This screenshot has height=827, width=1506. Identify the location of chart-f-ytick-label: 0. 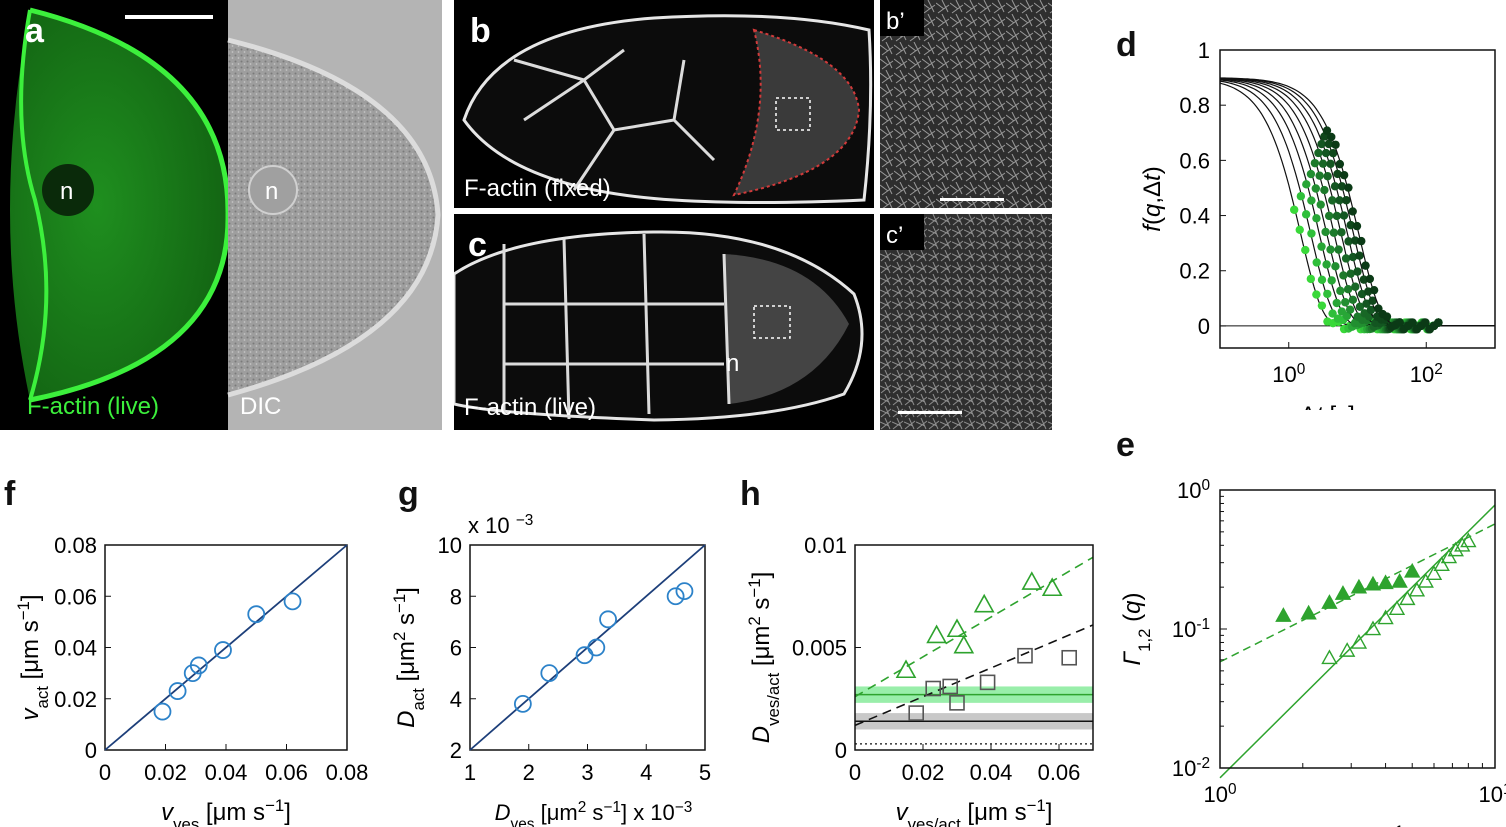
(91, 750).